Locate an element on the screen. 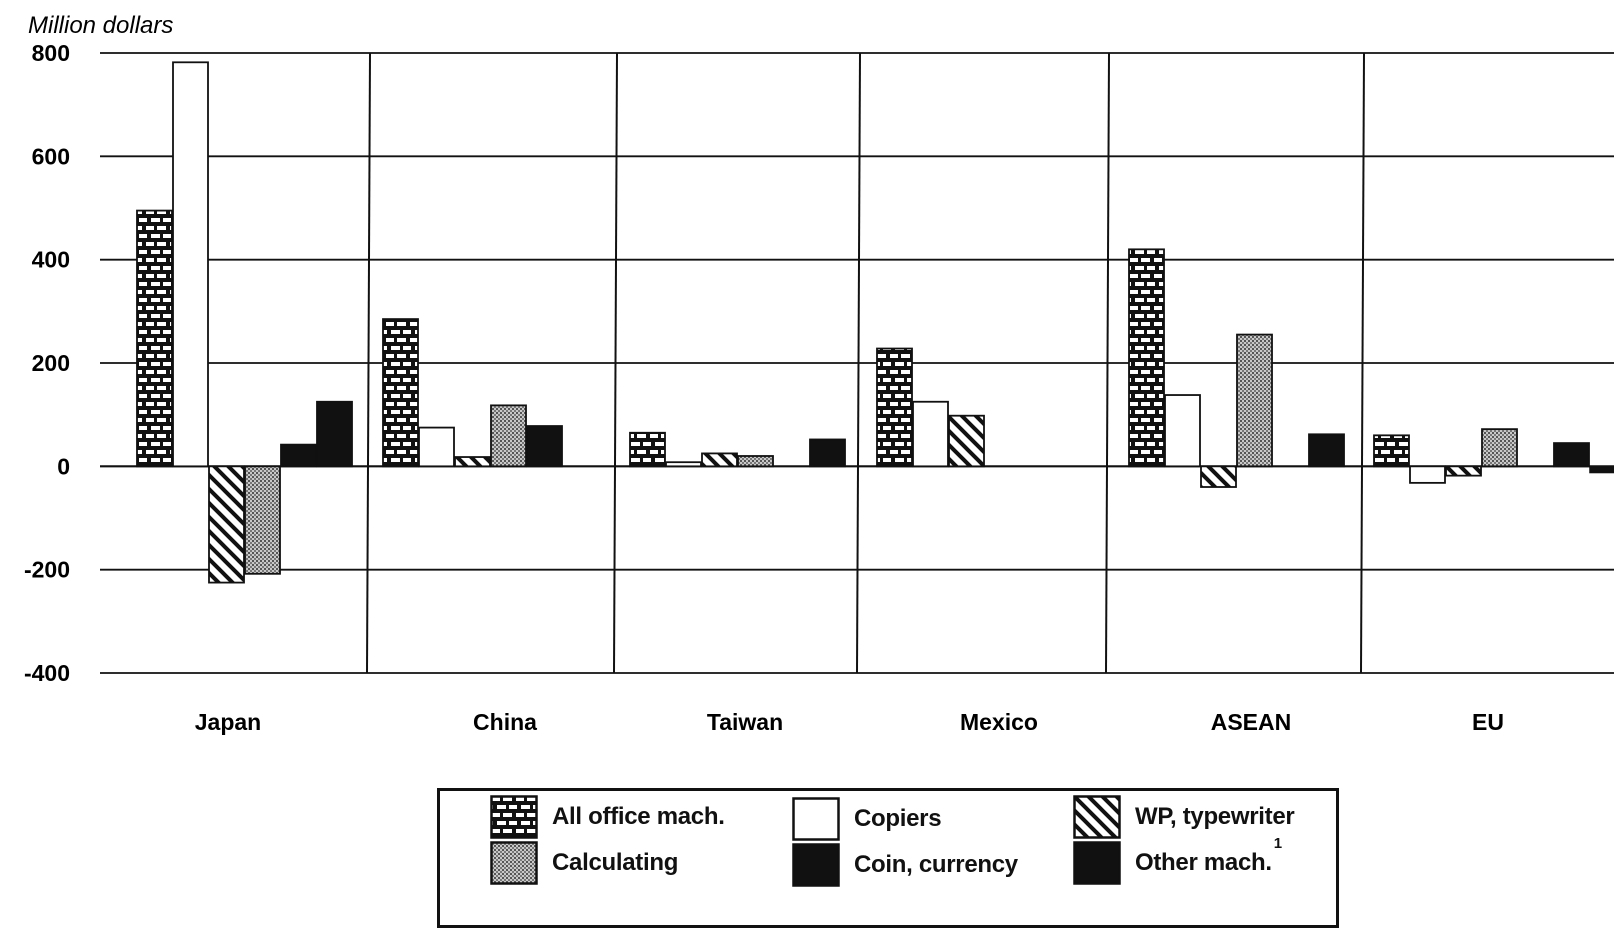 The height and width of the screenshot is (928, 1614). legend-item-coin-currency: Coin, currency is located at coordinates (905, 865).